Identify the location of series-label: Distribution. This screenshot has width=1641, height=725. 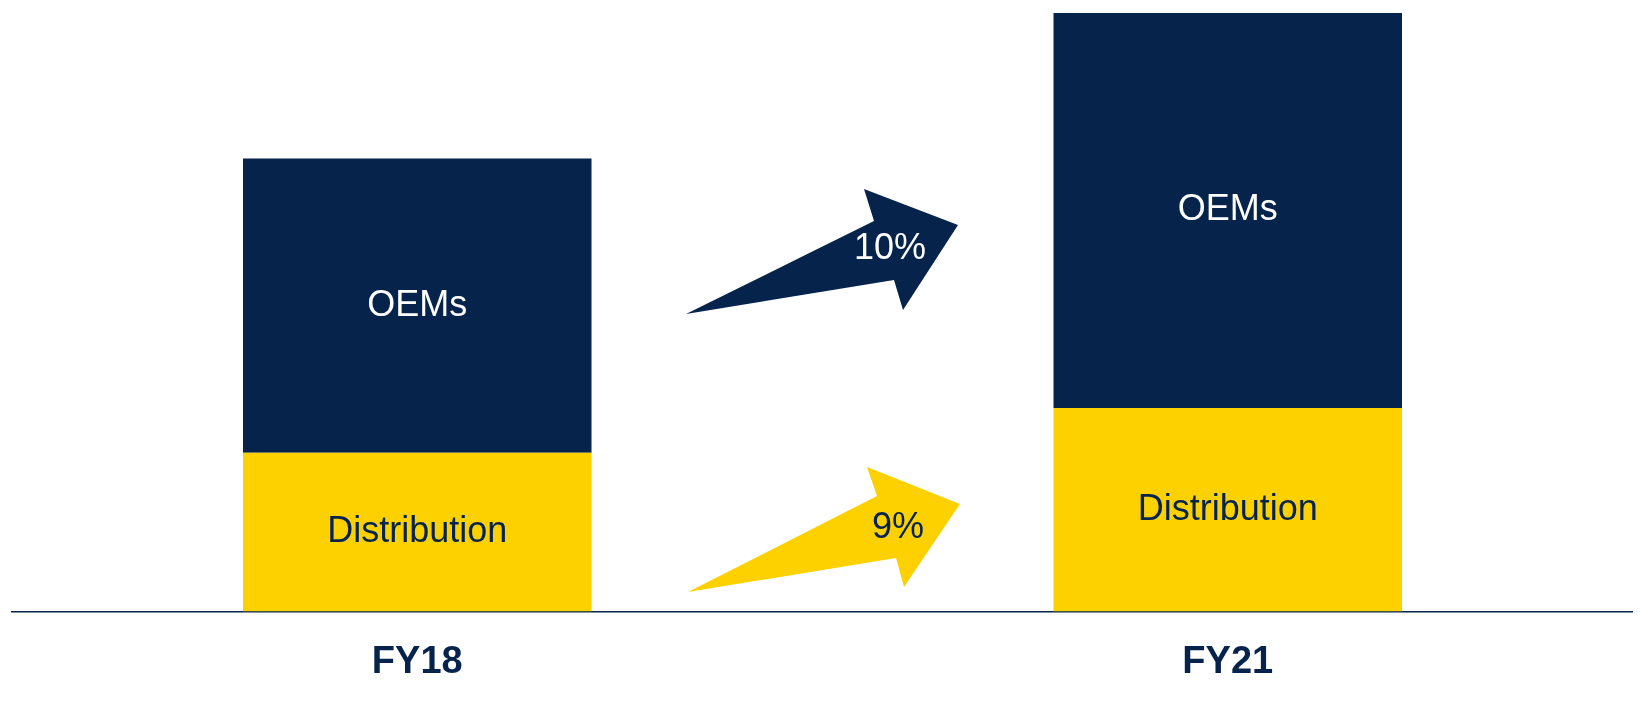
(417, 530).